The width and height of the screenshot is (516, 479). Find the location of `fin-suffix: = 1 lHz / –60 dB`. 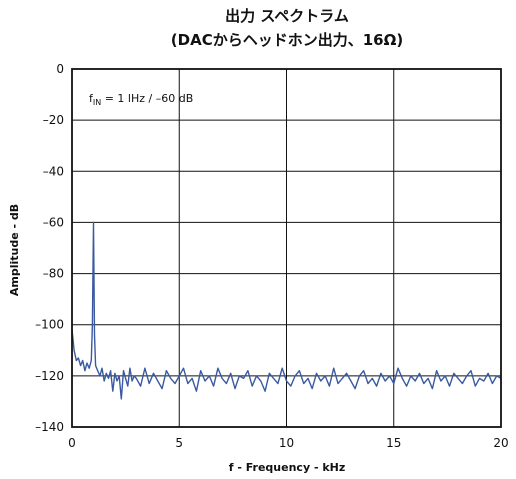

fin-suffix: = 1 lHz / –60 dB is located at coordinates (147, 98).